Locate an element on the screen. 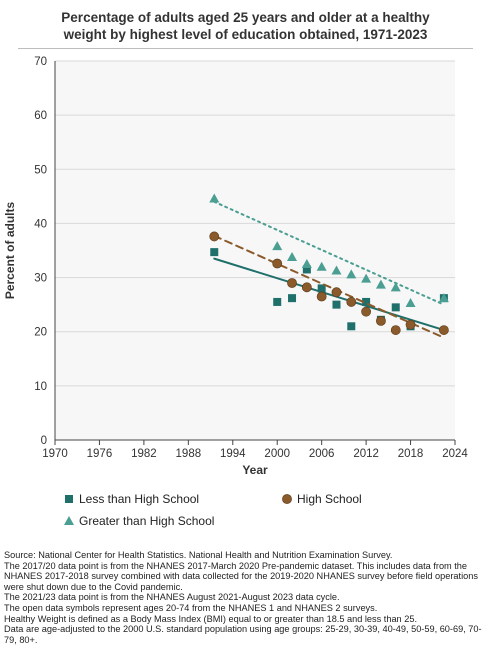 The width and height of the screenshot is (491, 646). x-tick-label: 2024 is located at coordinates (455, 454).